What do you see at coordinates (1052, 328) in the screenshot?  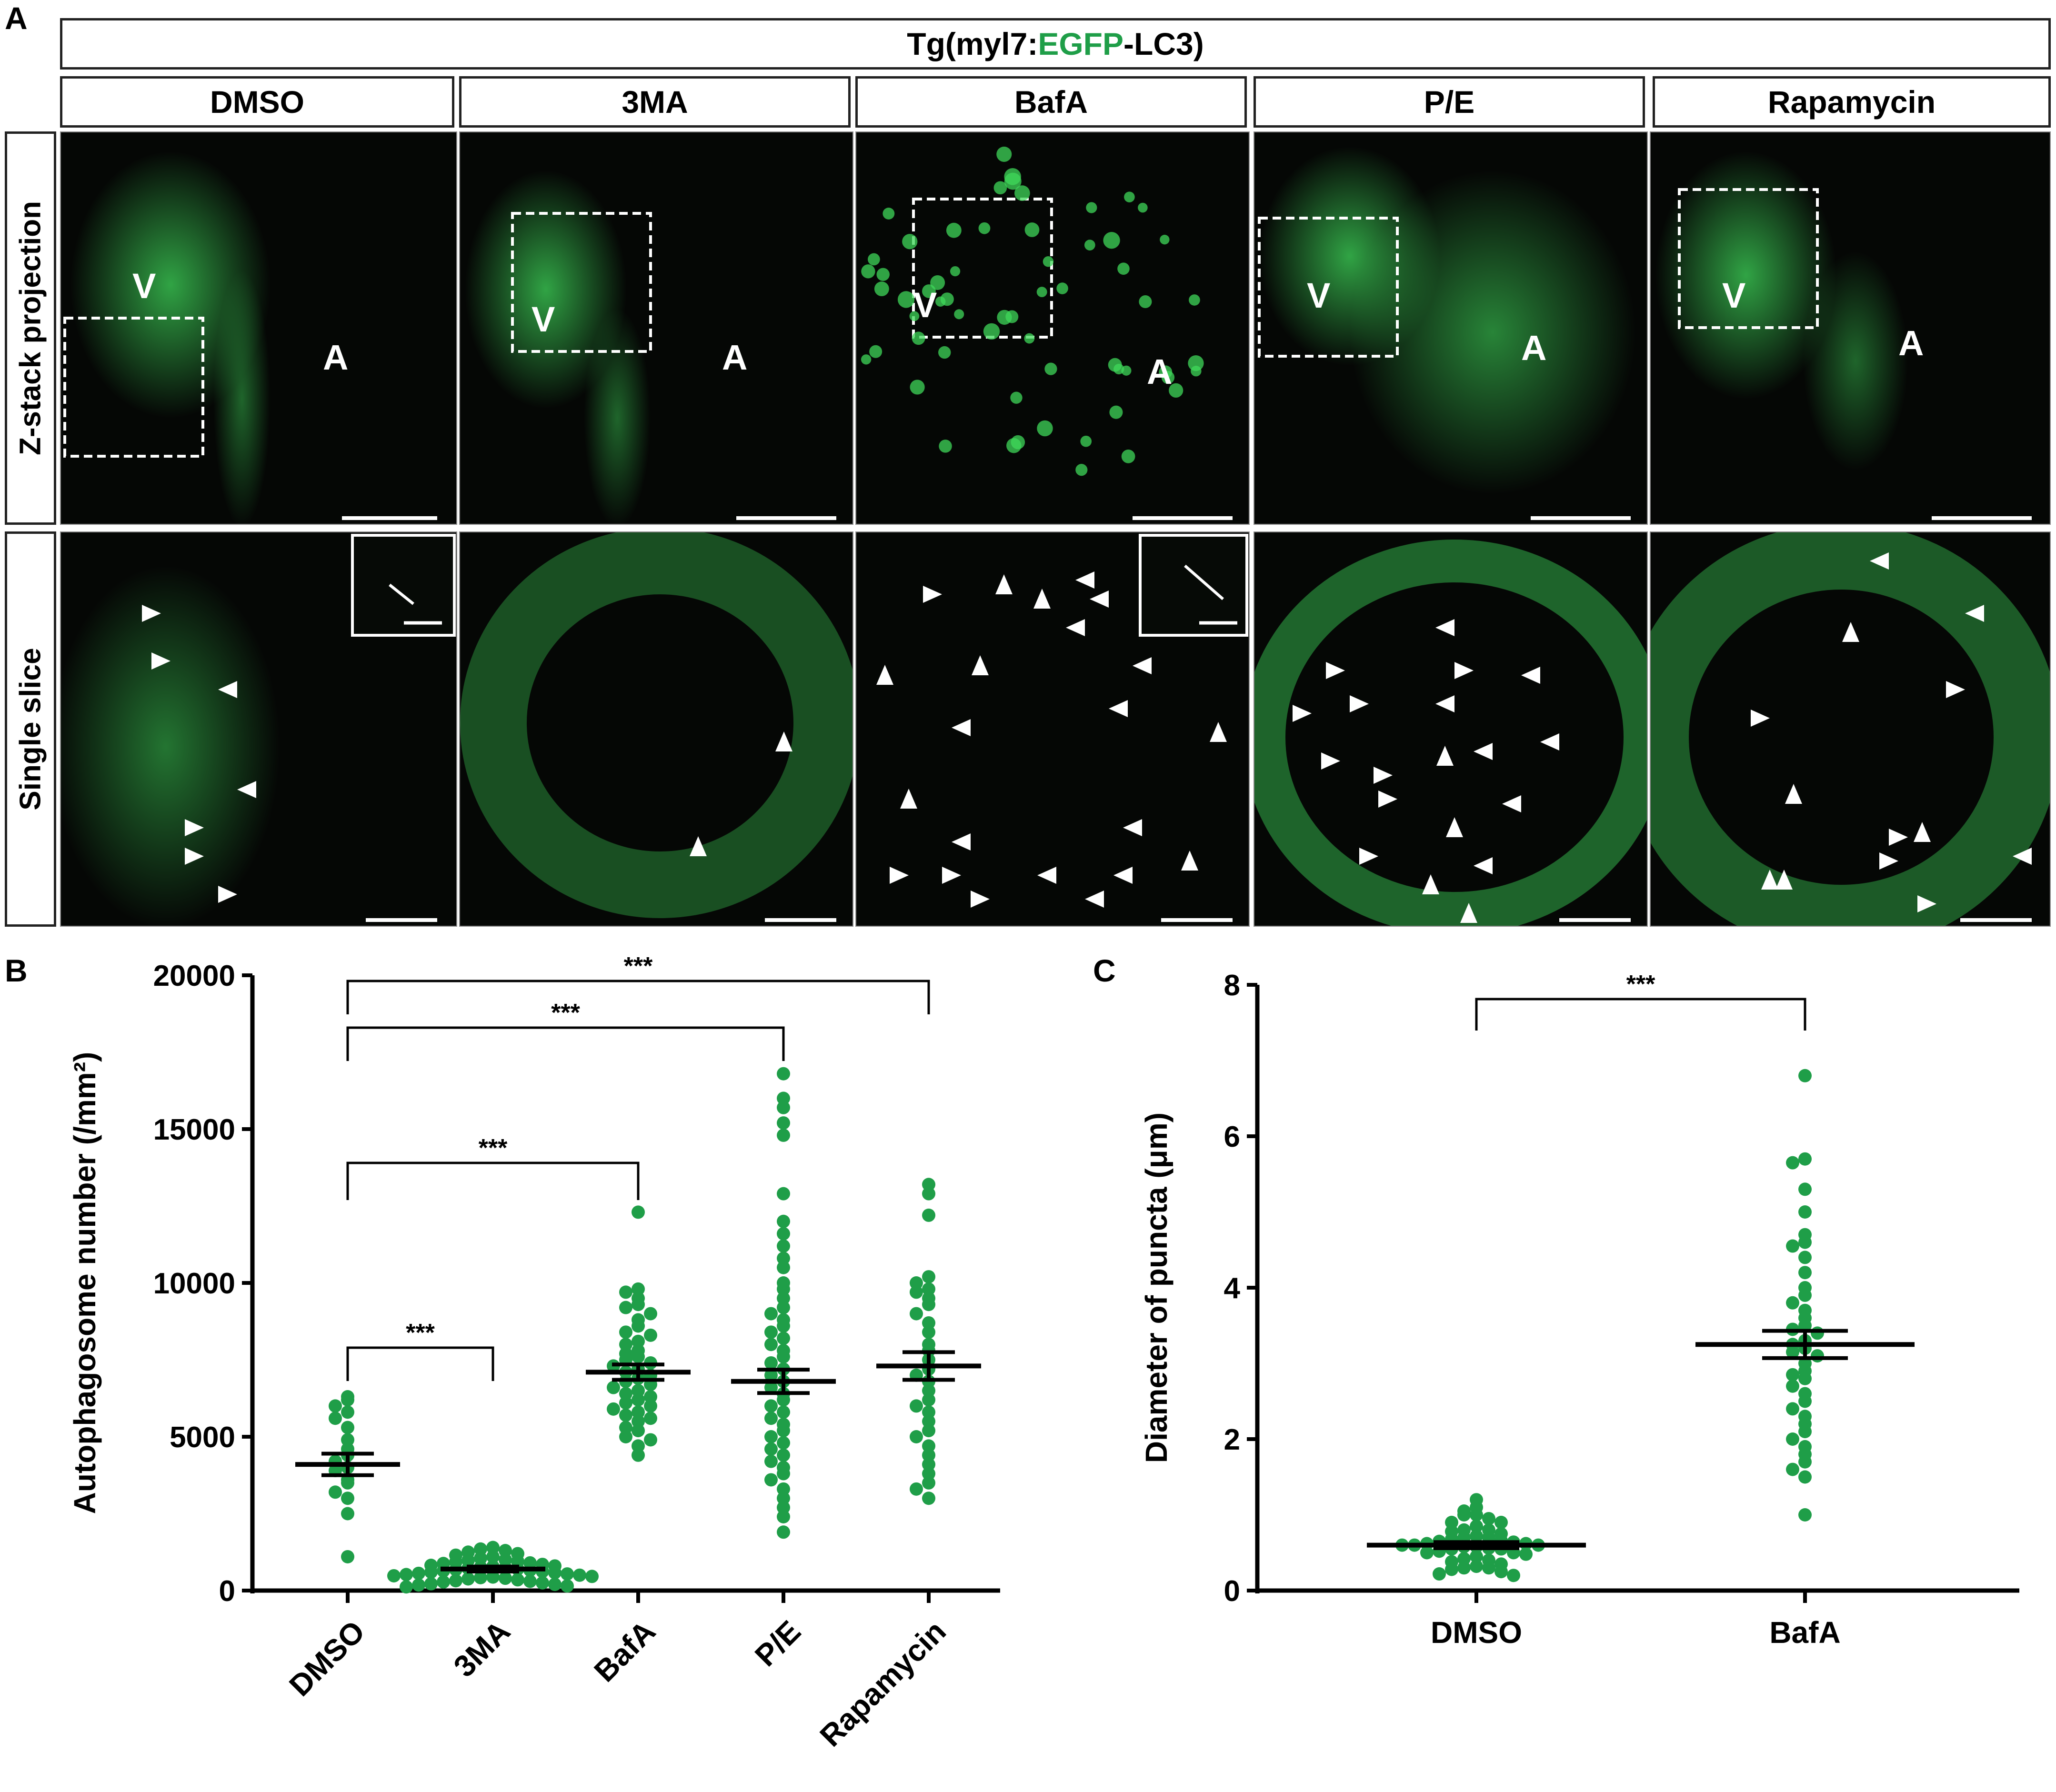 I see `micrograph-zstack-bafa: V A` at bounding box center [1052, 328].